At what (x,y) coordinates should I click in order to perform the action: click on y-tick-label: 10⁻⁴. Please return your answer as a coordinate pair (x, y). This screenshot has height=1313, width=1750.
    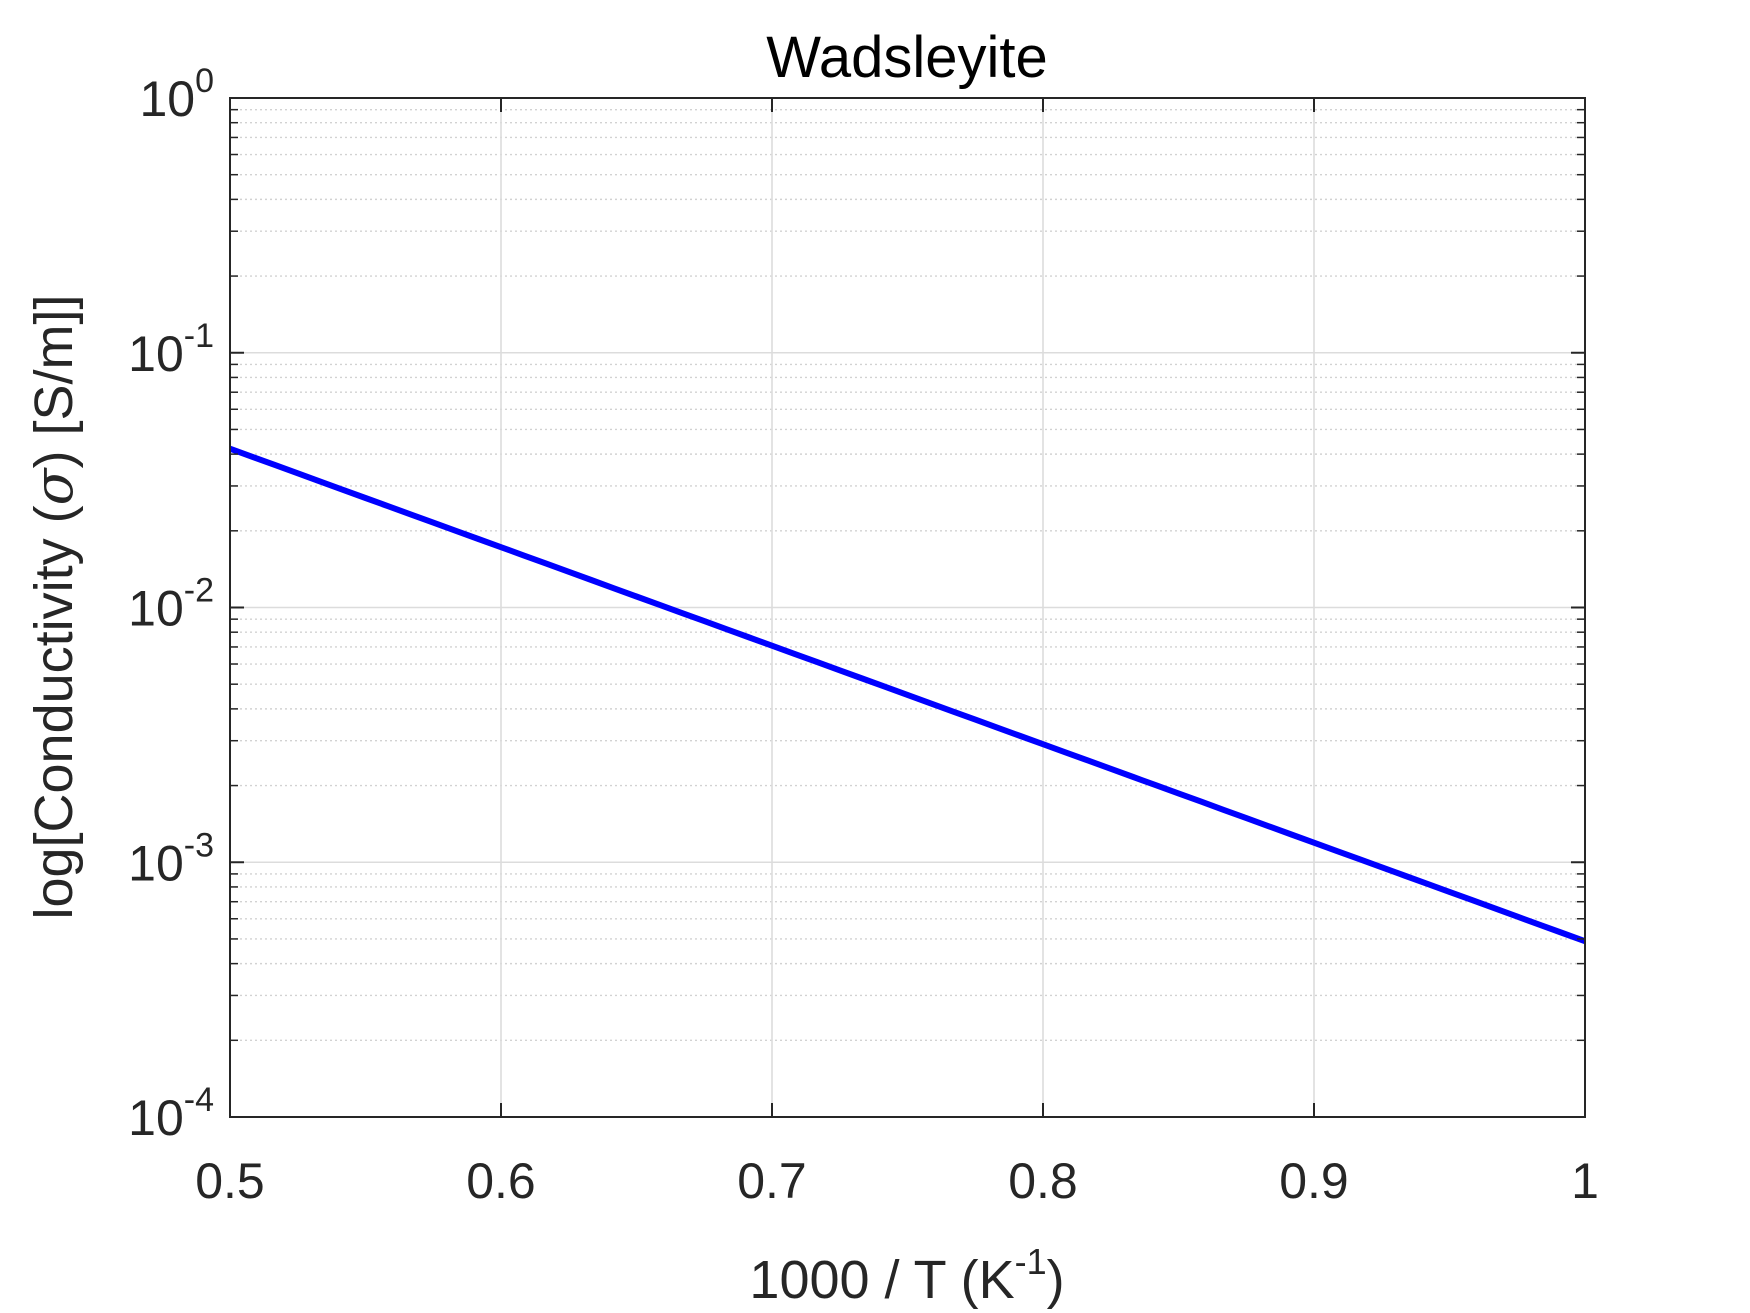
    Looking at the image, I should click on (171, 1113).